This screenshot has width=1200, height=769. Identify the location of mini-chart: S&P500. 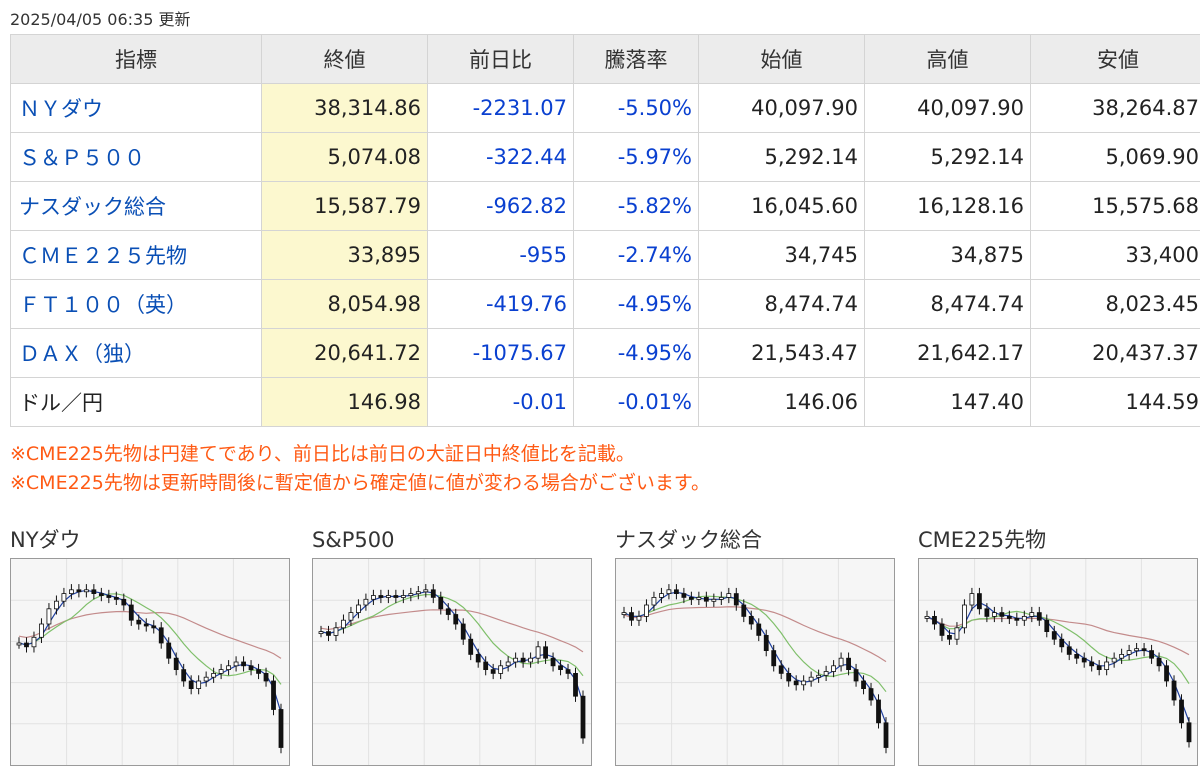
(452, 646).